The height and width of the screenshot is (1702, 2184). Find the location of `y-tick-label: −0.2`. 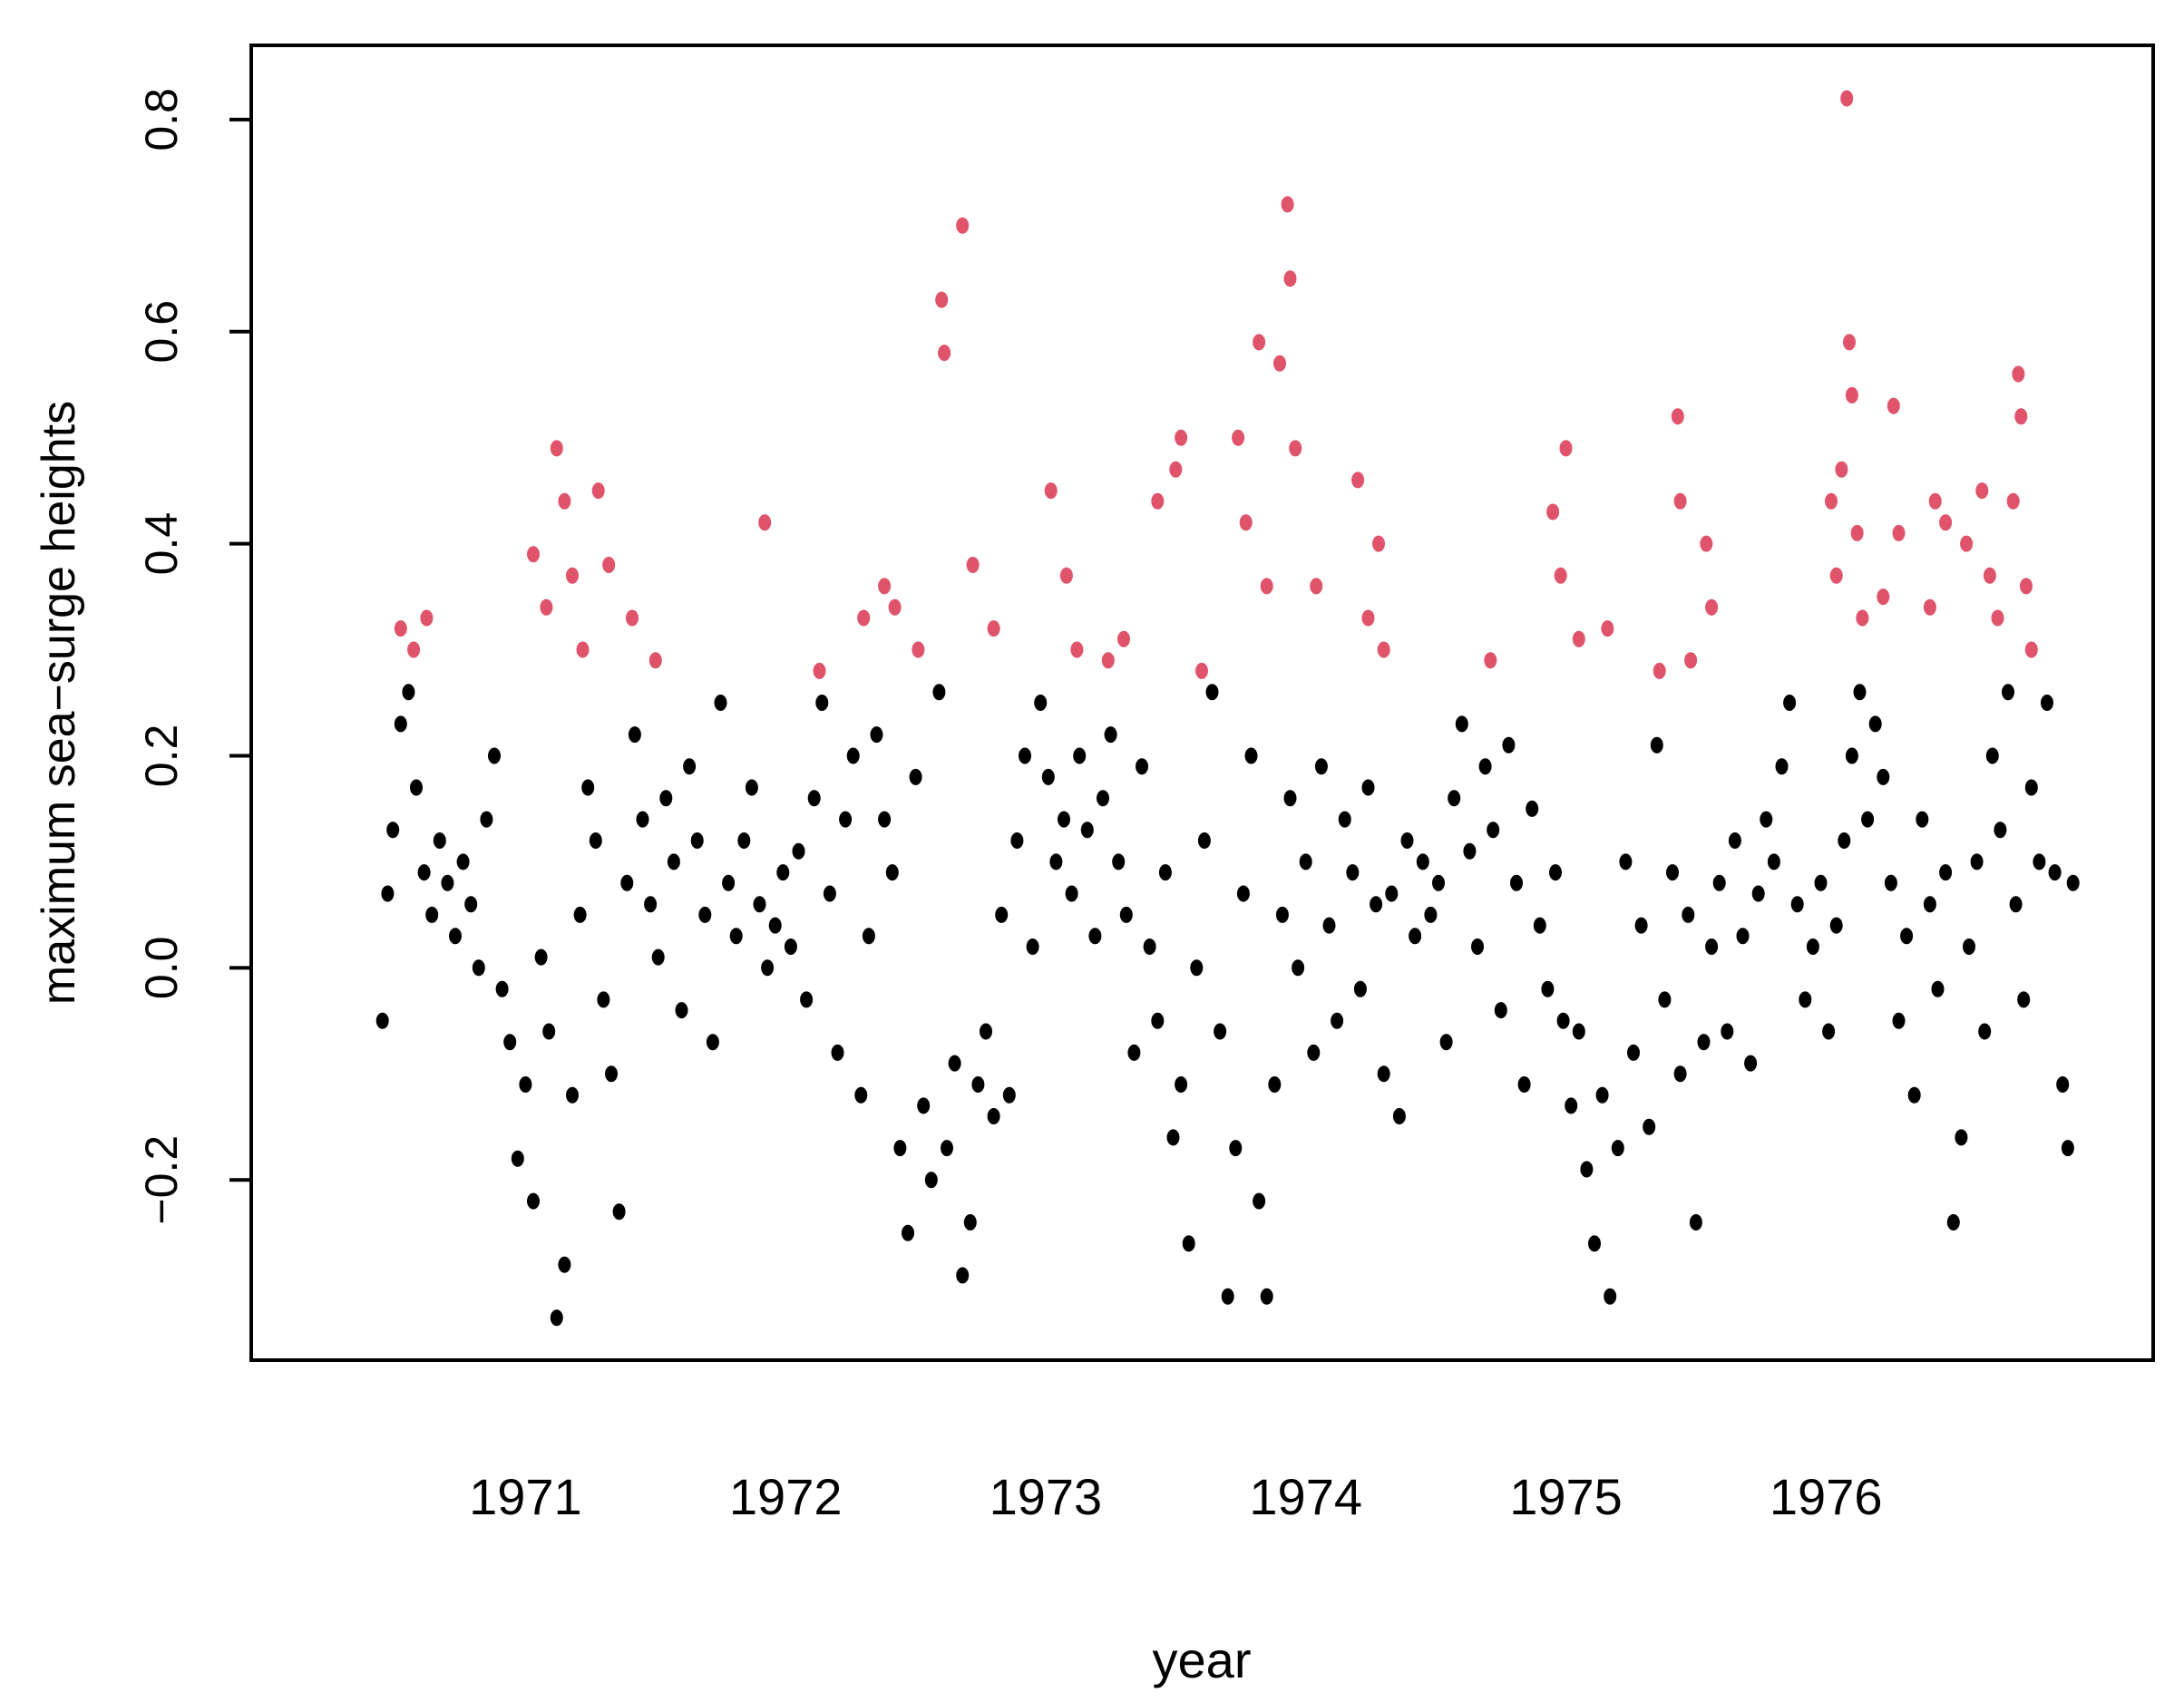

y-tick-label: −0.2 is located at coordinates (161, 1180).